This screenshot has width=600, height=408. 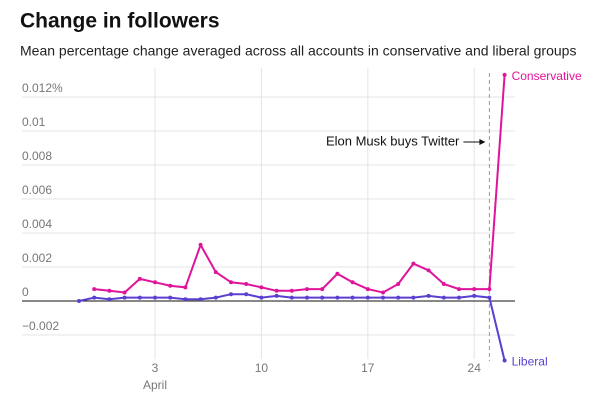 I want to click on y-tick-label: 0.004, so click(x=37, y=224).